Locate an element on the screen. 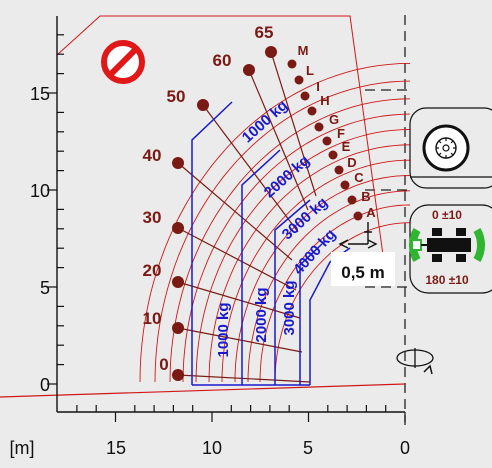 The height and width of the screenshot is (468, 492). ground-line is located at coordinates (203, 390).